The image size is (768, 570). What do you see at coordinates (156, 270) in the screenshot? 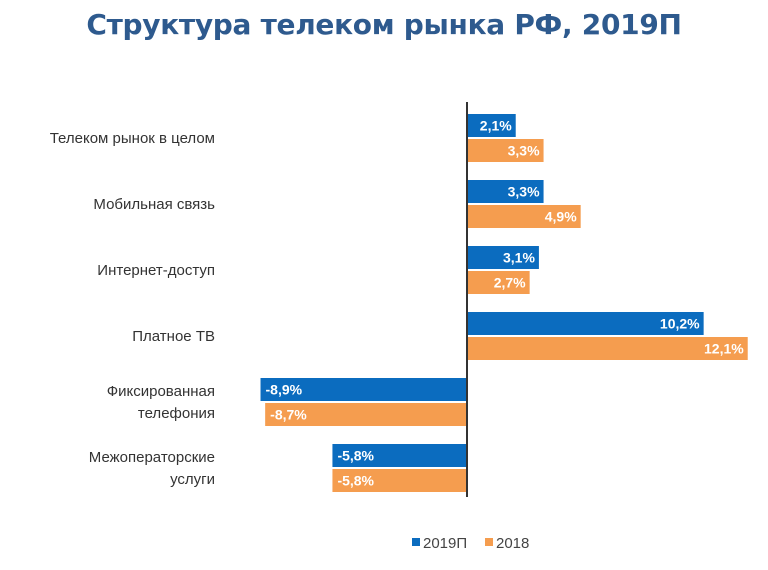
I see `category-label-2: Интернет-доступ` at bounding box center [156, 270].